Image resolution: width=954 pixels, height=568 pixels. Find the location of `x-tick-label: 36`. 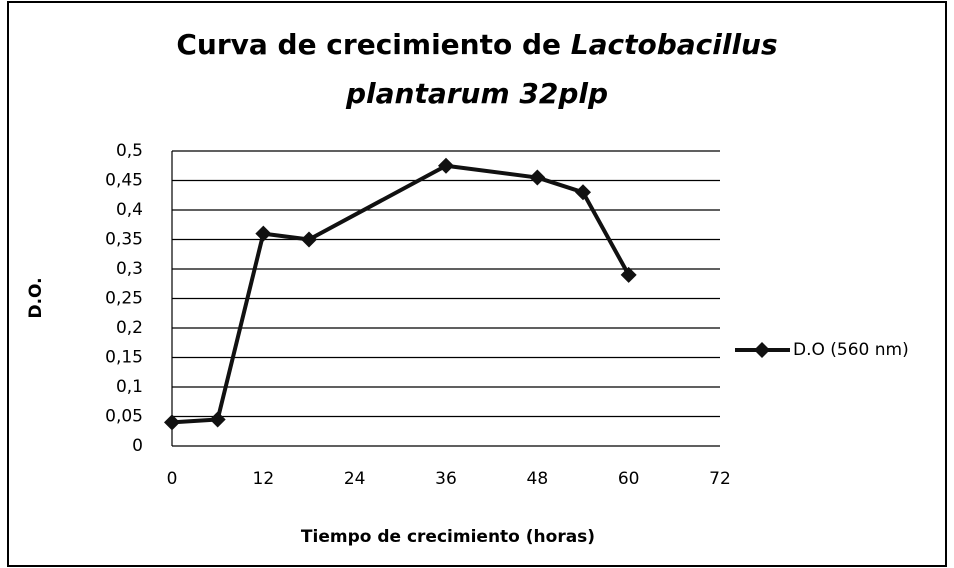

x-tick-label: 36 is located at coordinates (446, 479).